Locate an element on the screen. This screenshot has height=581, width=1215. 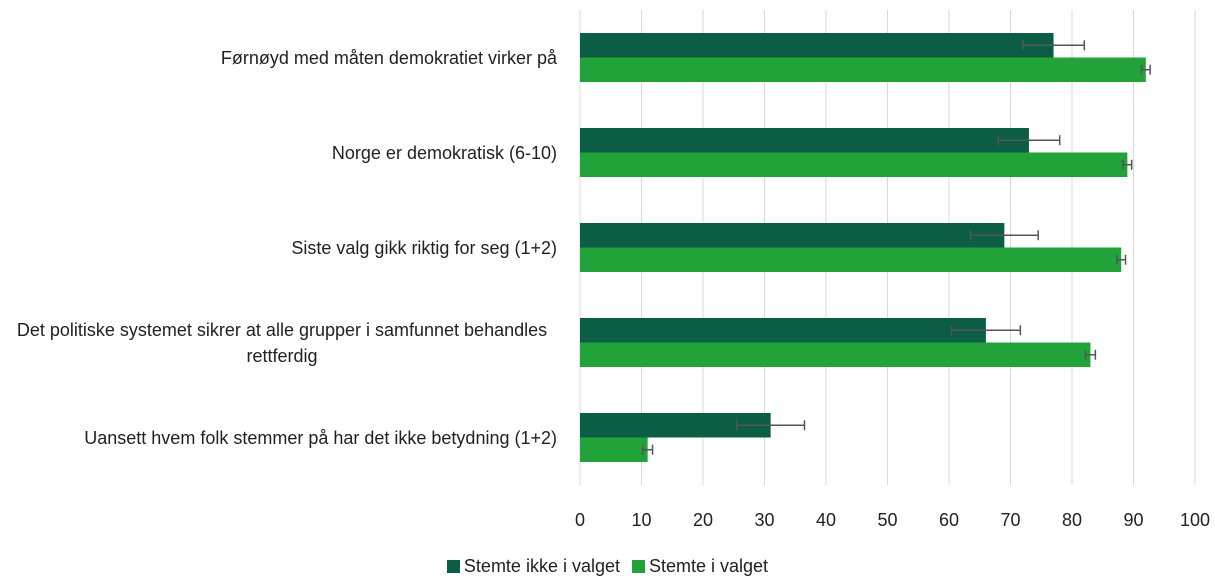
x-tick-label: 60 is located at coordinates (949, 520).